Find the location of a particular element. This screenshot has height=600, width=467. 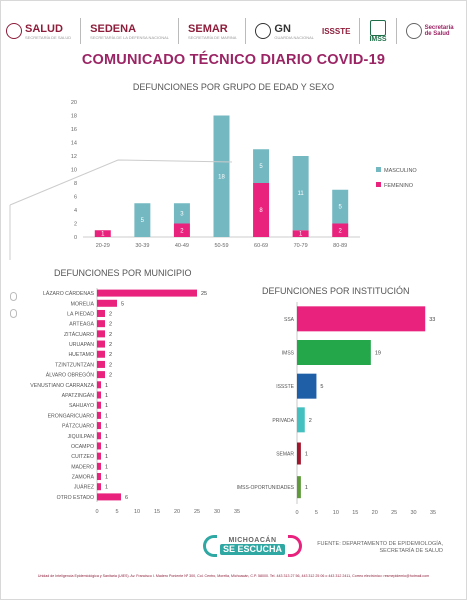

bar-cuitzeo is located at coordinates (99, 456).